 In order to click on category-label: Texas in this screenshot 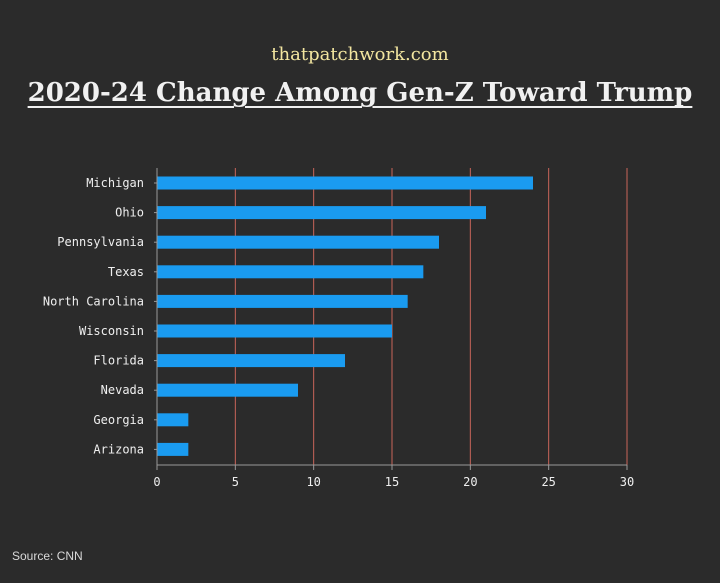, I will do `click(126, 272)`.